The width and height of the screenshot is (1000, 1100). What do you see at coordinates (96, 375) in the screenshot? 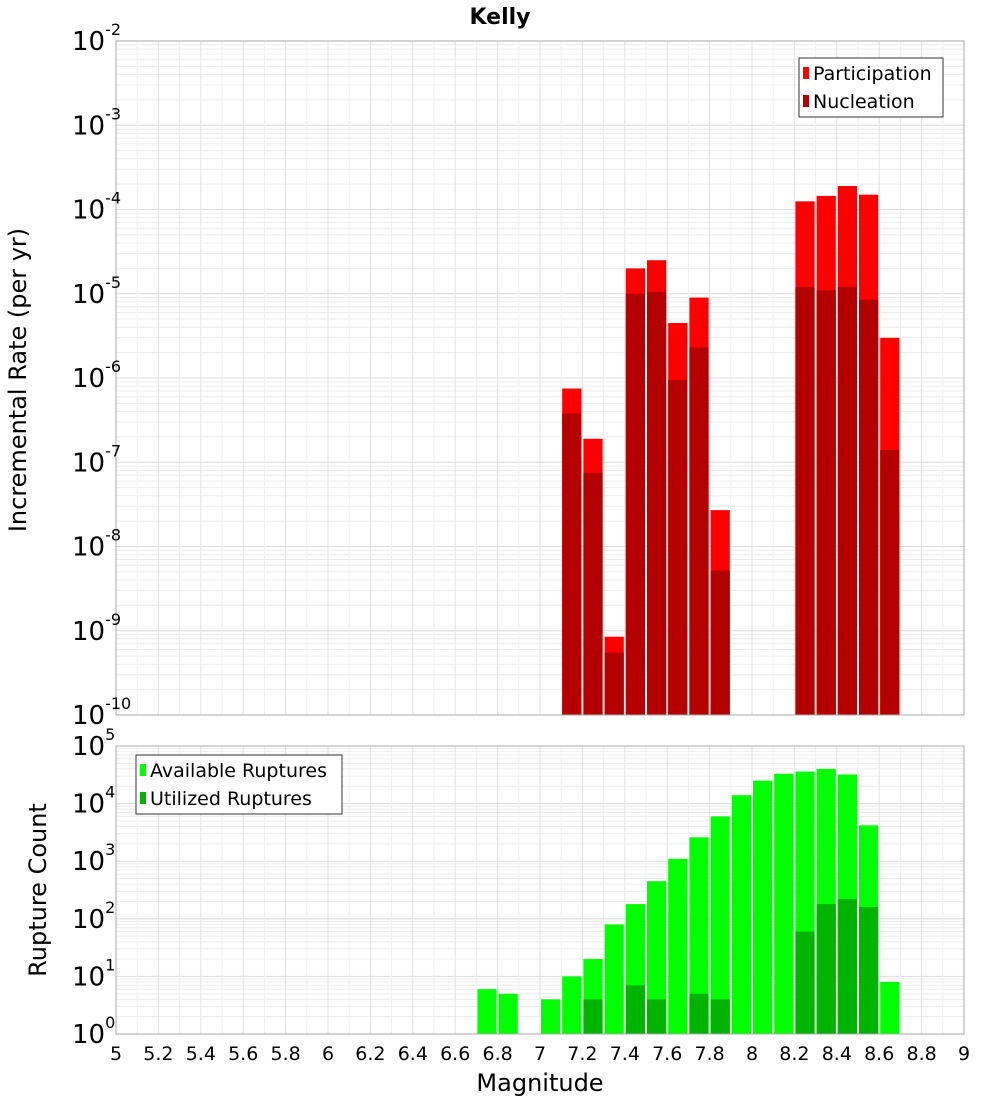
I see `top-y-tick-label: 10⁻⁶` at bounding box center [96, 375].